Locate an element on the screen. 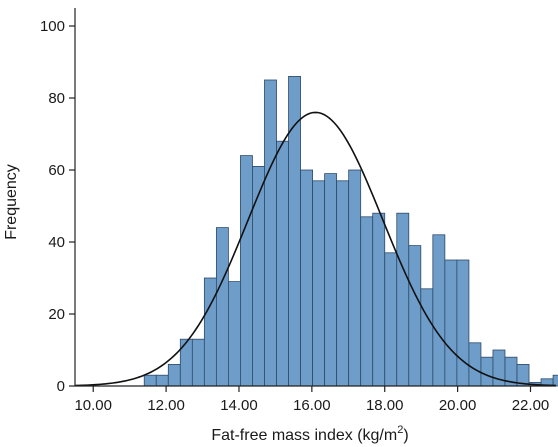  y-tick-label: 60 is located at coordinates (56, 170).